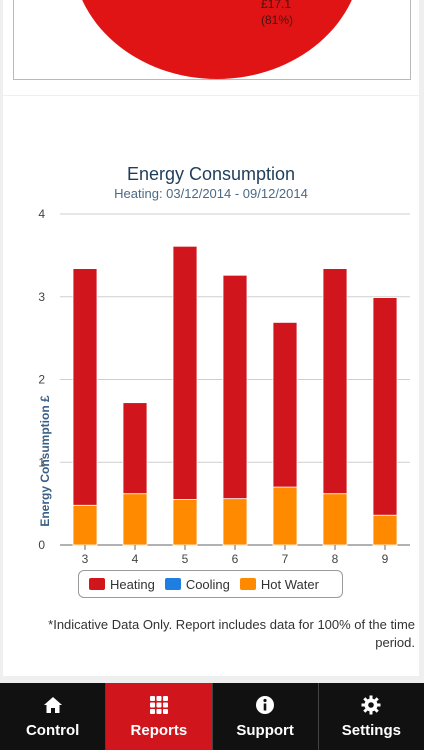 This screenshot has width=424, height=750. I want to click on legend-item-hot-water: Hot Water, so click(279, 584).